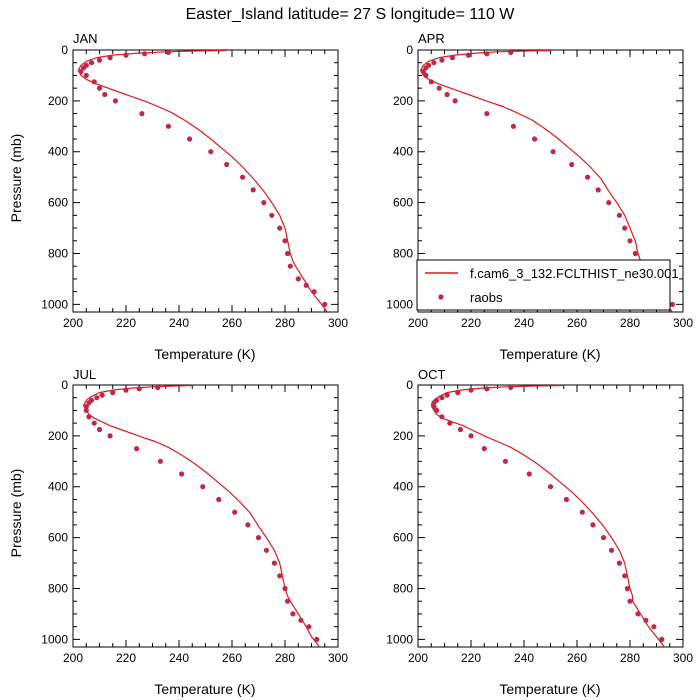  Describe the element at coordinates (204, 354) in the screenshot. I see `x-axis-label-jan: Temperature (K)` at that location.